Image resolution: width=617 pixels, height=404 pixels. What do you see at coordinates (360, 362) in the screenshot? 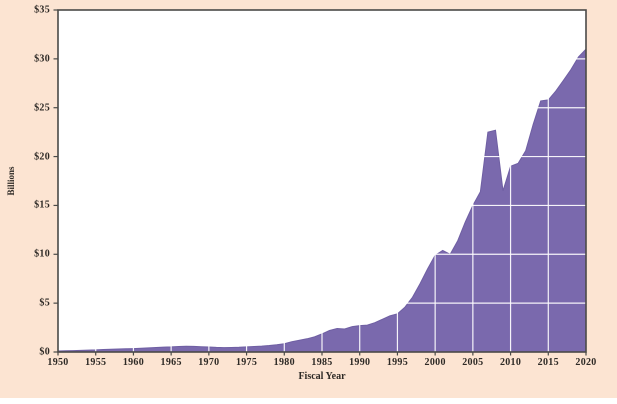
I see `x-tick-label: 1990` at bounding box center [360, 362].